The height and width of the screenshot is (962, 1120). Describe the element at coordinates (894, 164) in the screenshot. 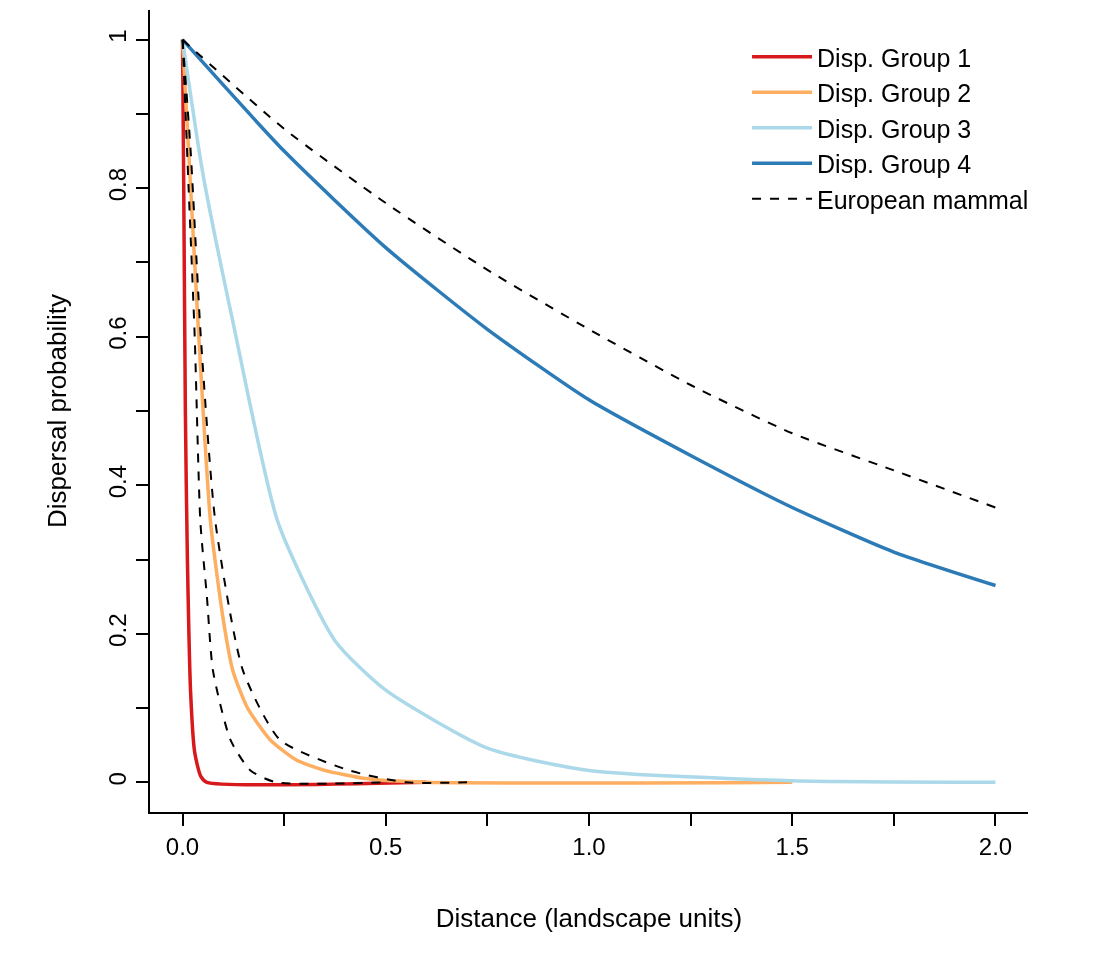

I see `legend-label: Disp. Group 4` at that location.